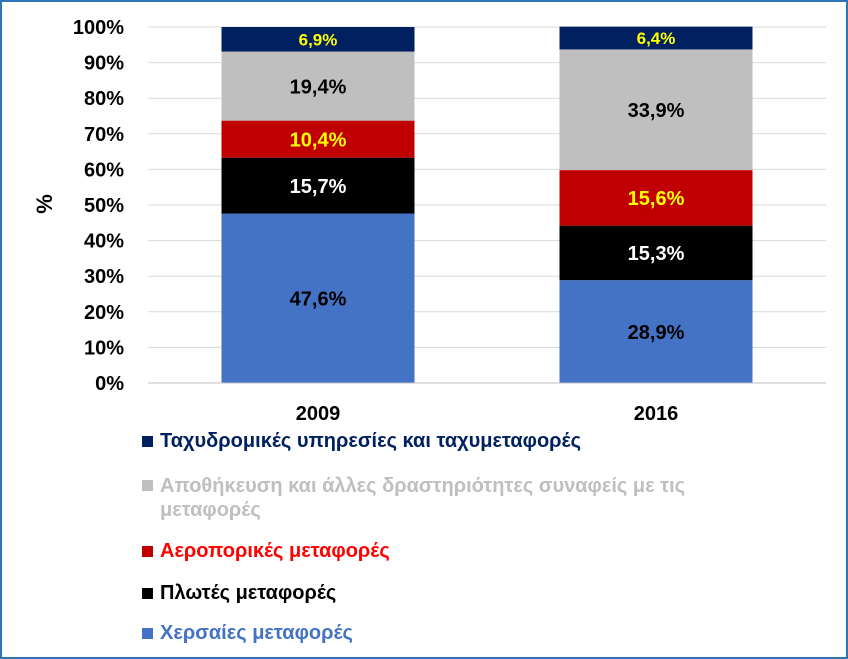 Image resolution: width=848 pixels, height=659 pixels. What do you see at coordinates (104, 170) in the screenshot?
I see `y-tick-label: 60%` at bounding box center [104, 170].